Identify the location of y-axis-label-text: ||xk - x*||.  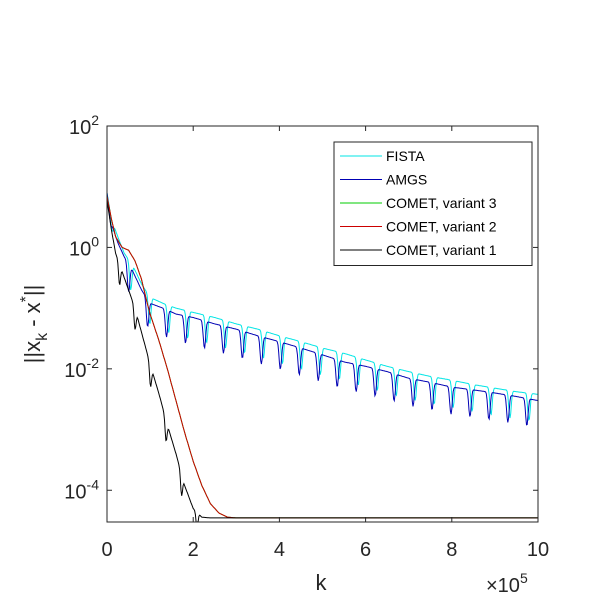
(34, 324).